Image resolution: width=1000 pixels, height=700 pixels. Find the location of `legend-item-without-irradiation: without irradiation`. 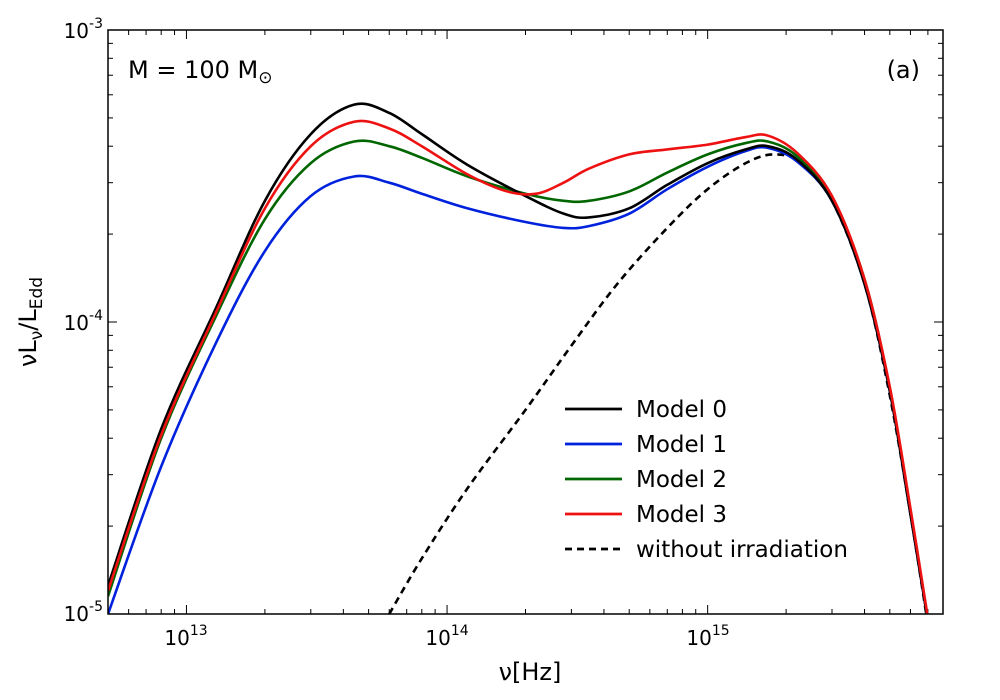

legend-item-without-irradiation: without irradiation is located at coordinates (706, 550).